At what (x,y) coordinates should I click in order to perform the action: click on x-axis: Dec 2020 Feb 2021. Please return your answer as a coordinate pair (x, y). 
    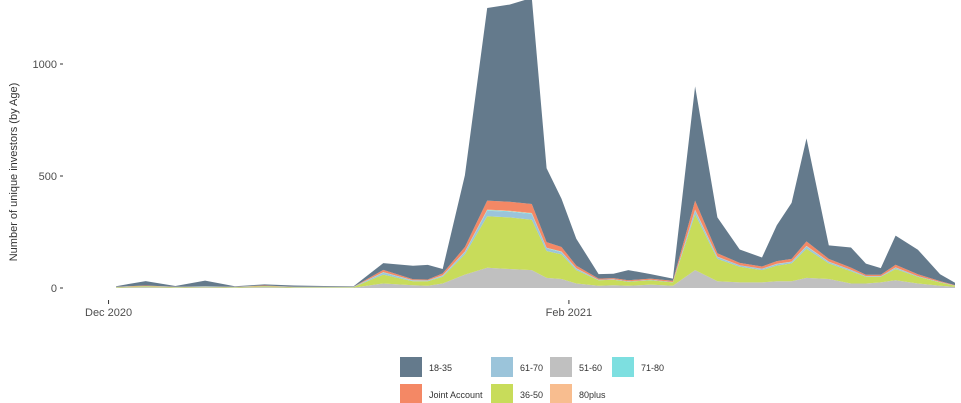
    Looking at the image, I should click on (338, 309).